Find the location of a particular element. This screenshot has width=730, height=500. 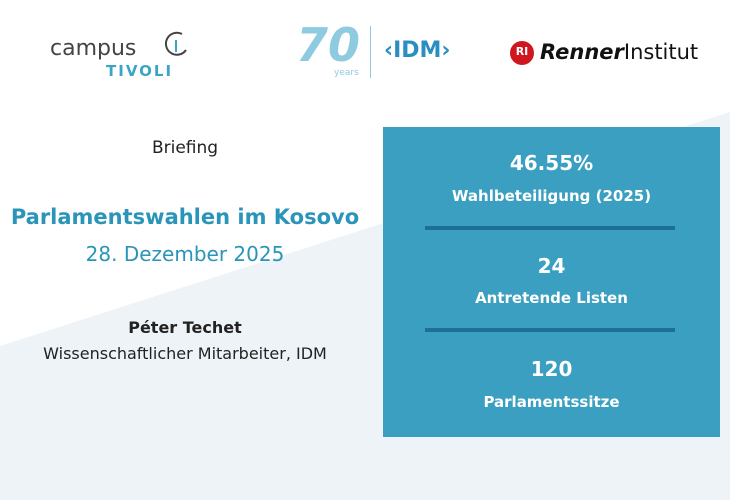

logo-70: 70 is located at coordinates (328, 45).